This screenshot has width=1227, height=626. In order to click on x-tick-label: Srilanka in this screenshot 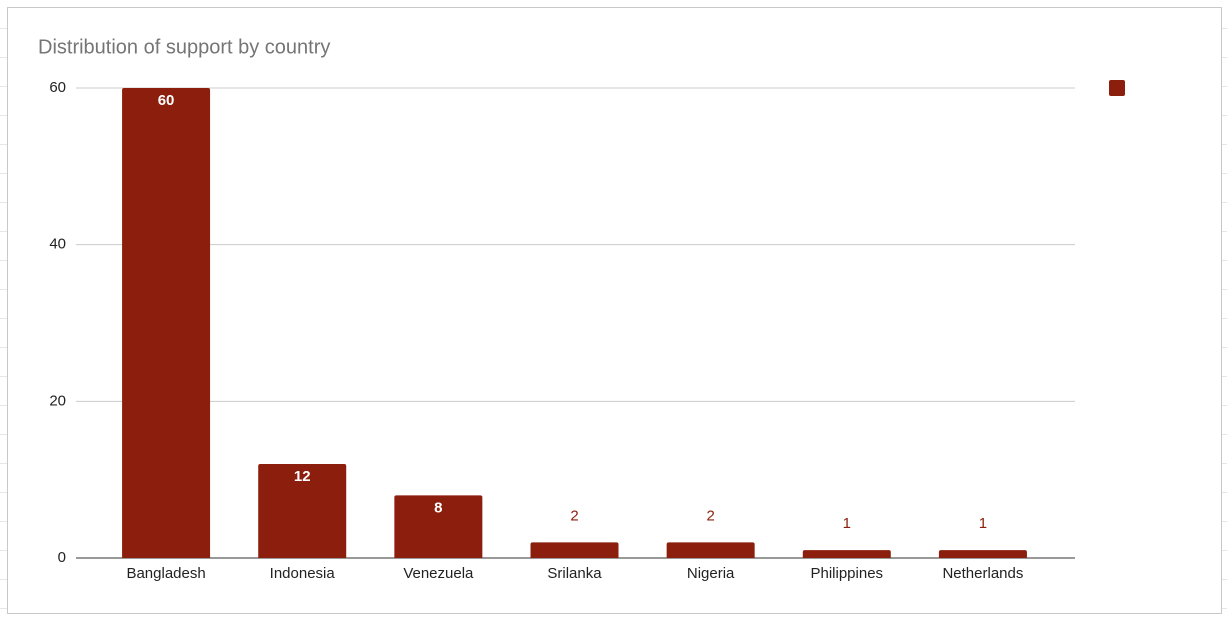, I will do `click(574, 573)`.